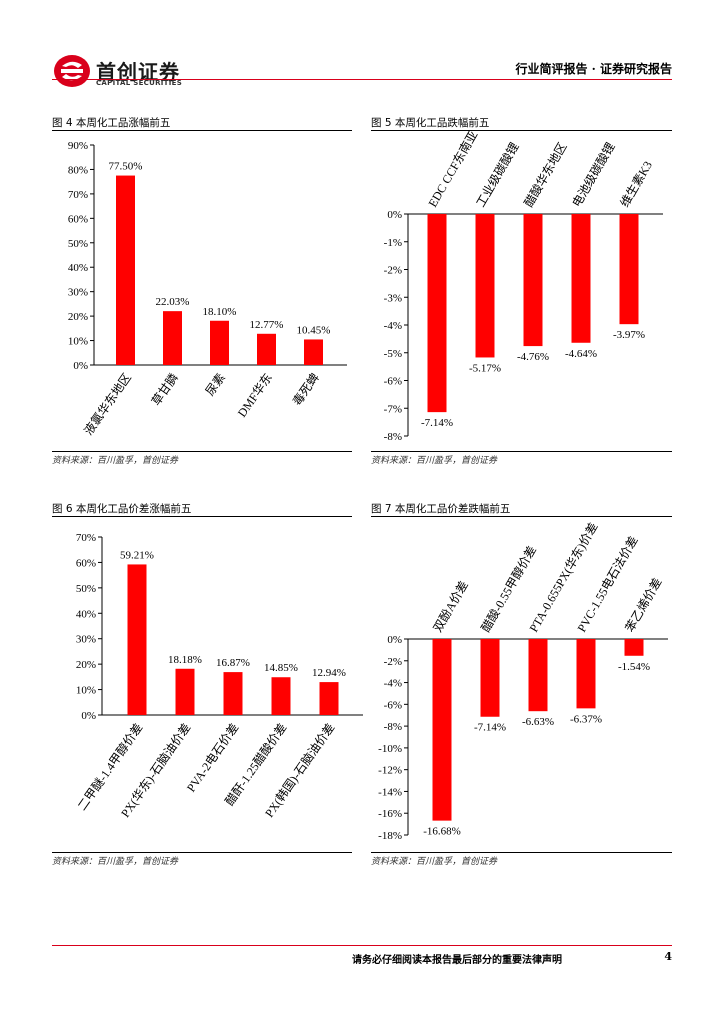 The image size is (724, 1024). What do you see at coordinates (138, 72) in the screenshot?
I see `brand-name: 首创证券` at bounding box center [138, 72].